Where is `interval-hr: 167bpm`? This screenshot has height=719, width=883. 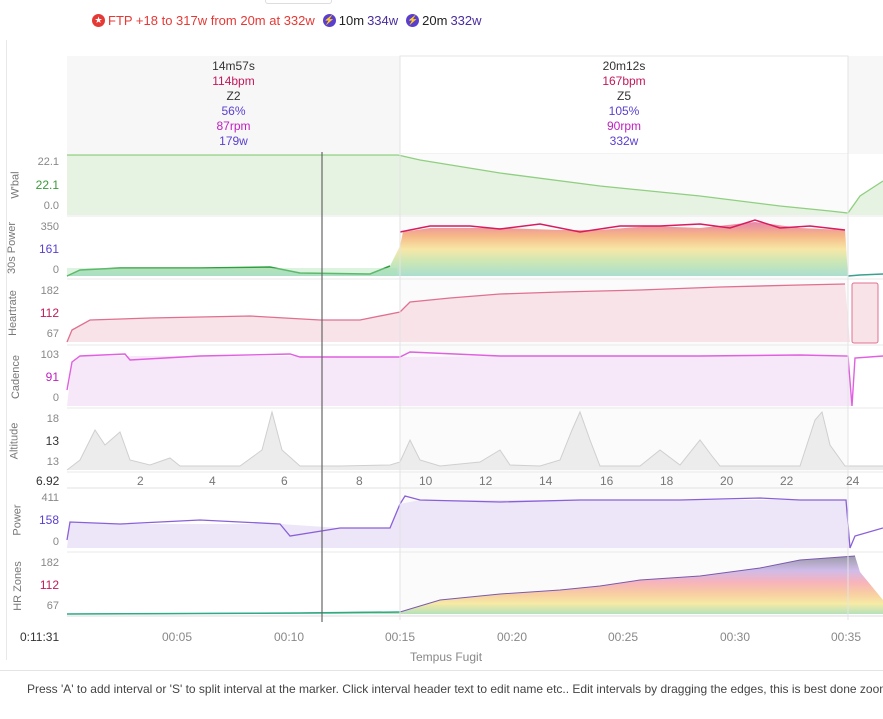 interval-hr: 167bpm is located at coordinates (624, 81).